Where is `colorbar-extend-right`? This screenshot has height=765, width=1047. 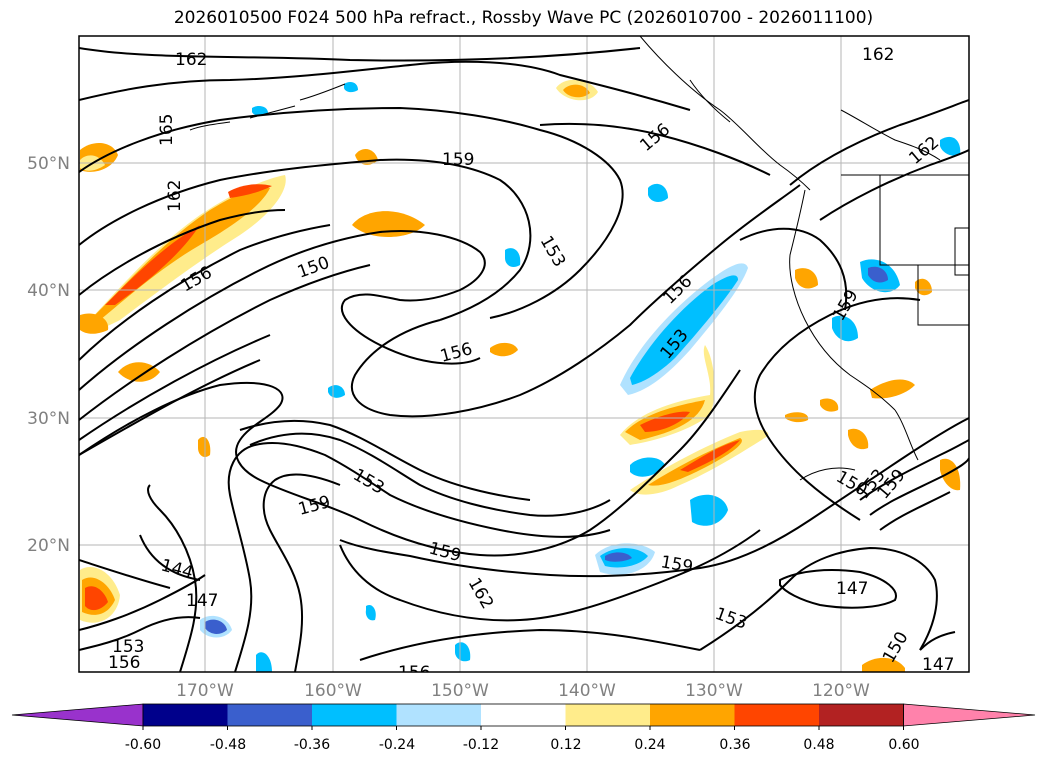 colorbar-extend-right is located at coordinates (969, 715).